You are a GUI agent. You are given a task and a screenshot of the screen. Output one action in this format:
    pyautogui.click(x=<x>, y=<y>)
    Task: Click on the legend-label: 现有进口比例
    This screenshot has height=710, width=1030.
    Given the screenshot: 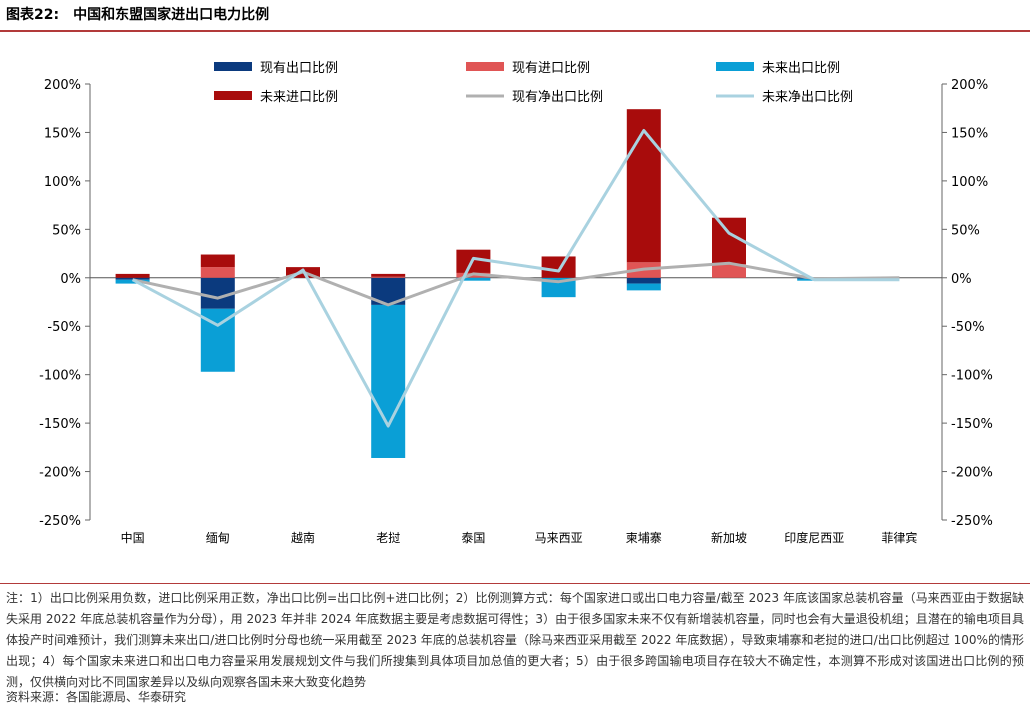 What is the action you would take?
    pyautogui.click(x=551, y=68)
    